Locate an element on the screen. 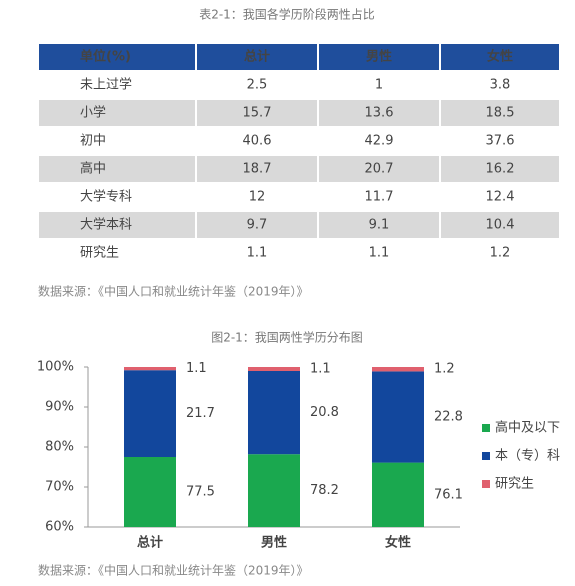  cell-text: 1.2 is located at coordinates (500, 253).